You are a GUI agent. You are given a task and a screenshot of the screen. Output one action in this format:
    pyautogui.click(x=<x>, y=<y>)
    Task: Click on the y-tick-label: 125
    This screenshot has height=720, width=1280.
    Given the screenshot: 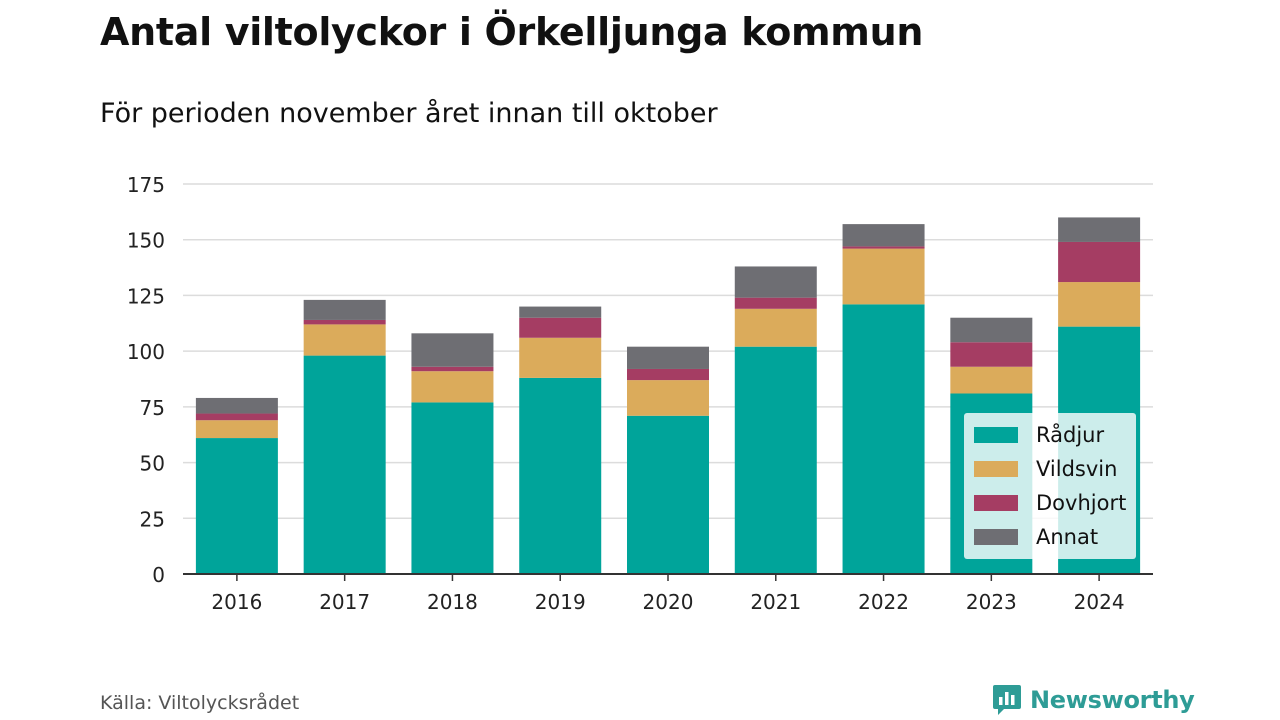 What is the action you would take?
    pyautogui.click(x=146, y=296)
    